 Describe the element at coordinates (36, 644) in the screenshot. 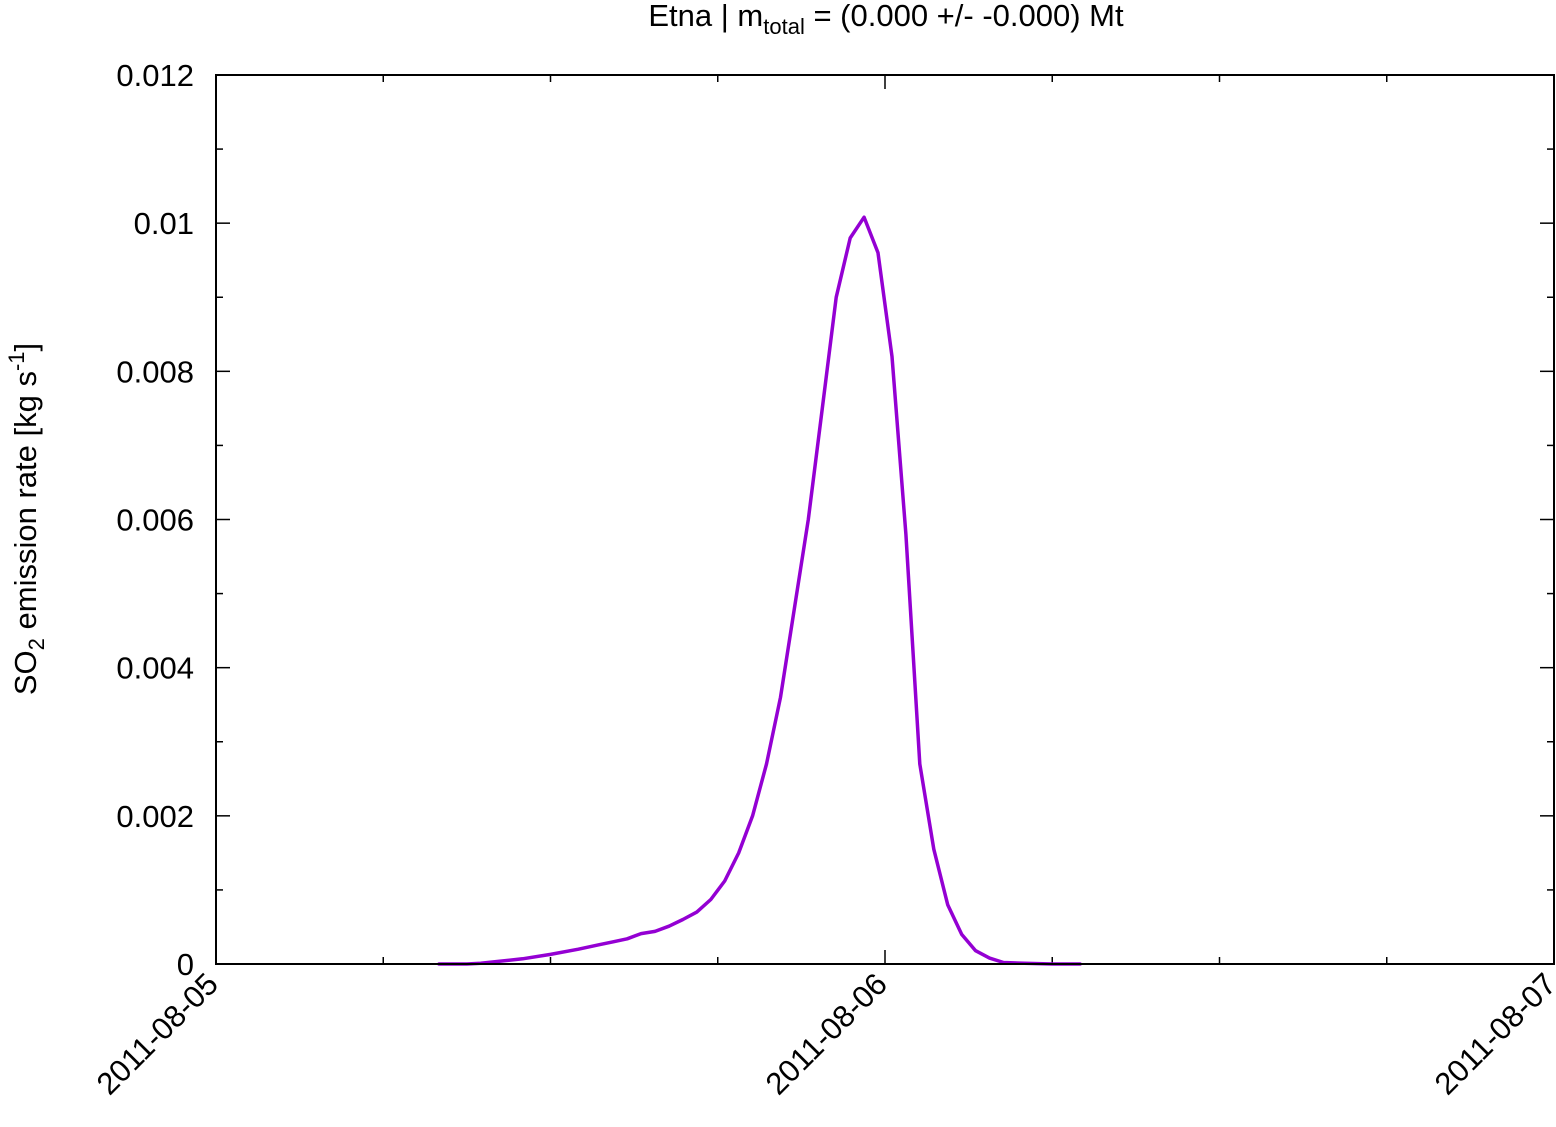

I see `y-axis-label-subscript: 2` at that location.